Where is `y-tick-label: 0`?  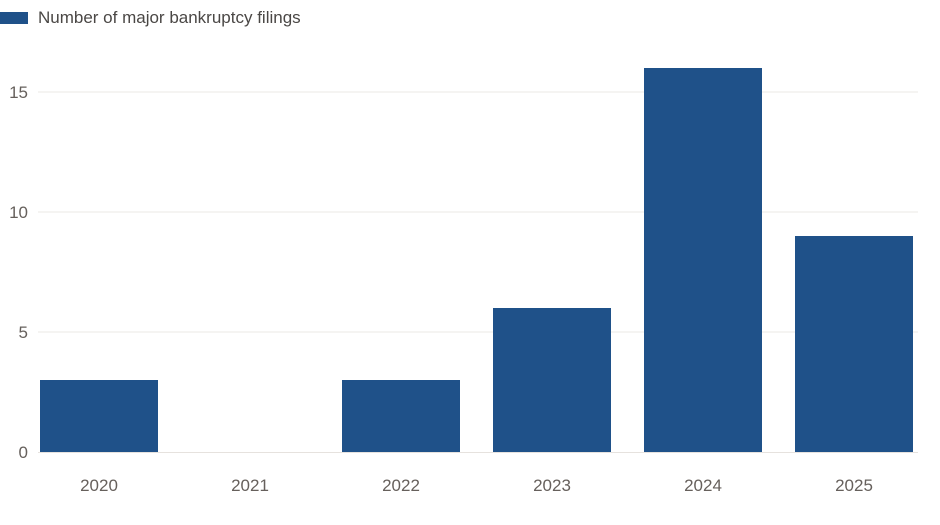 y-tick-label: 0 is located at coordinates (23, 452).